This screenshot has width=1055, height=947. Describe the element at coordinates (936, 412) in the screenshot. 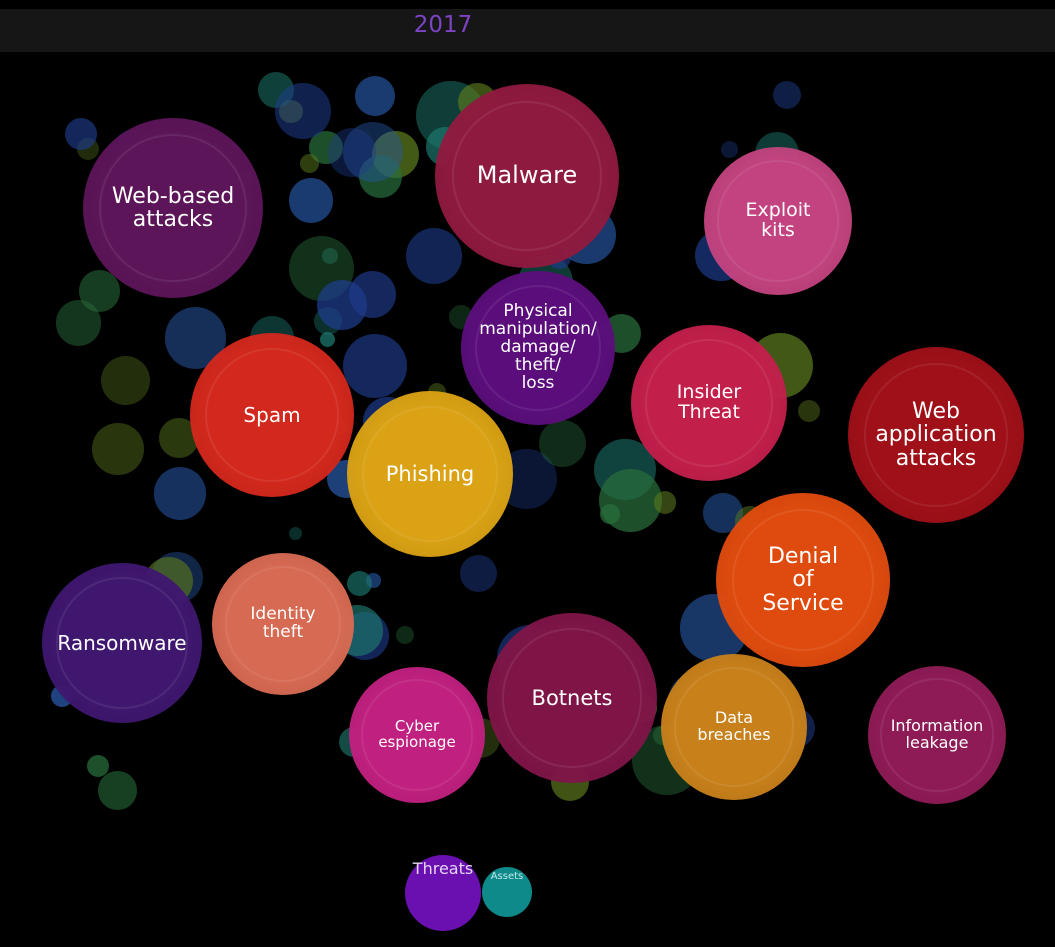

I see `bubble-label: Web` at that location.